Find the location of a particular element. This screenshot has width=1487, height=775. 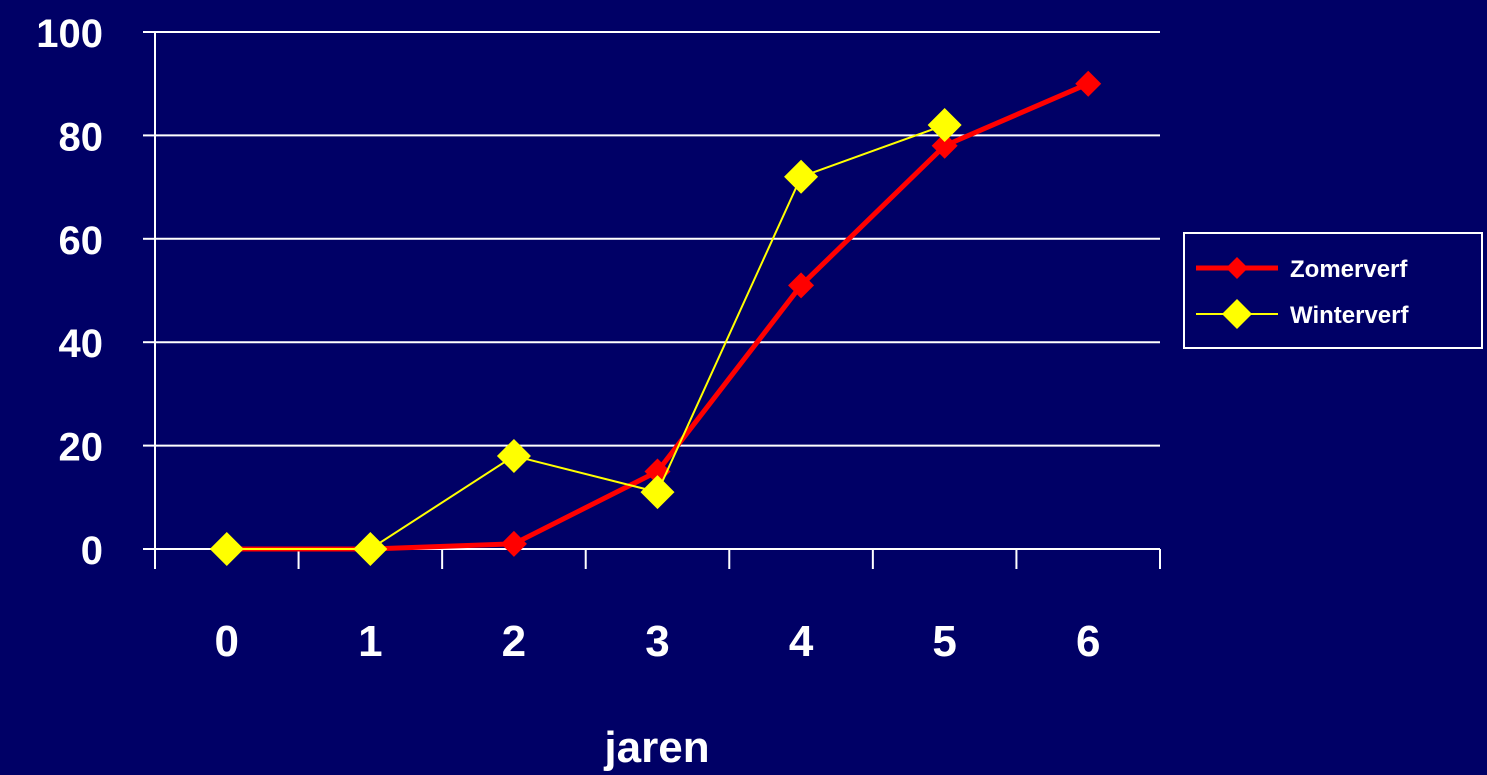

x-tick-label: 2 is located at coordinates (514, 641).